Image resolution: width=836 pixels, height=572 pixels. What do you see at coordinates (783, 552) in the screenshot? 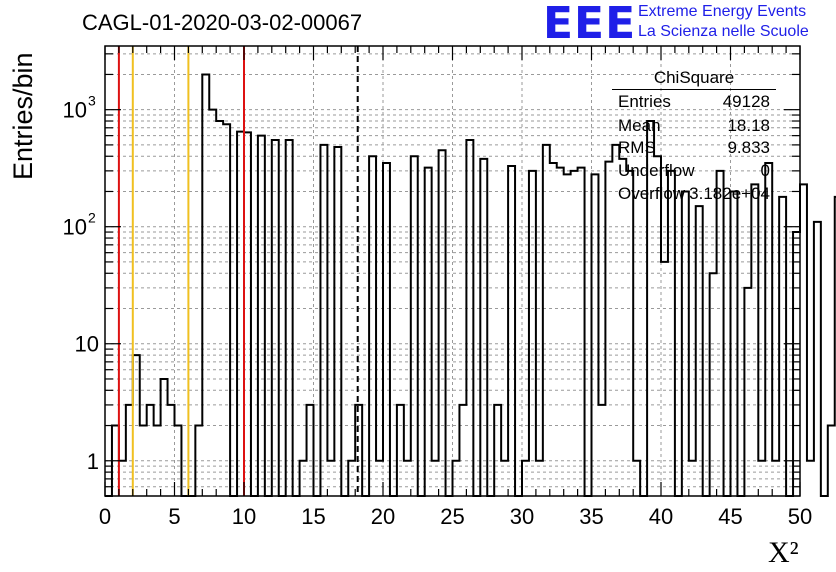
I see `x-axis-label: X²` at bounding box center [783, 552].